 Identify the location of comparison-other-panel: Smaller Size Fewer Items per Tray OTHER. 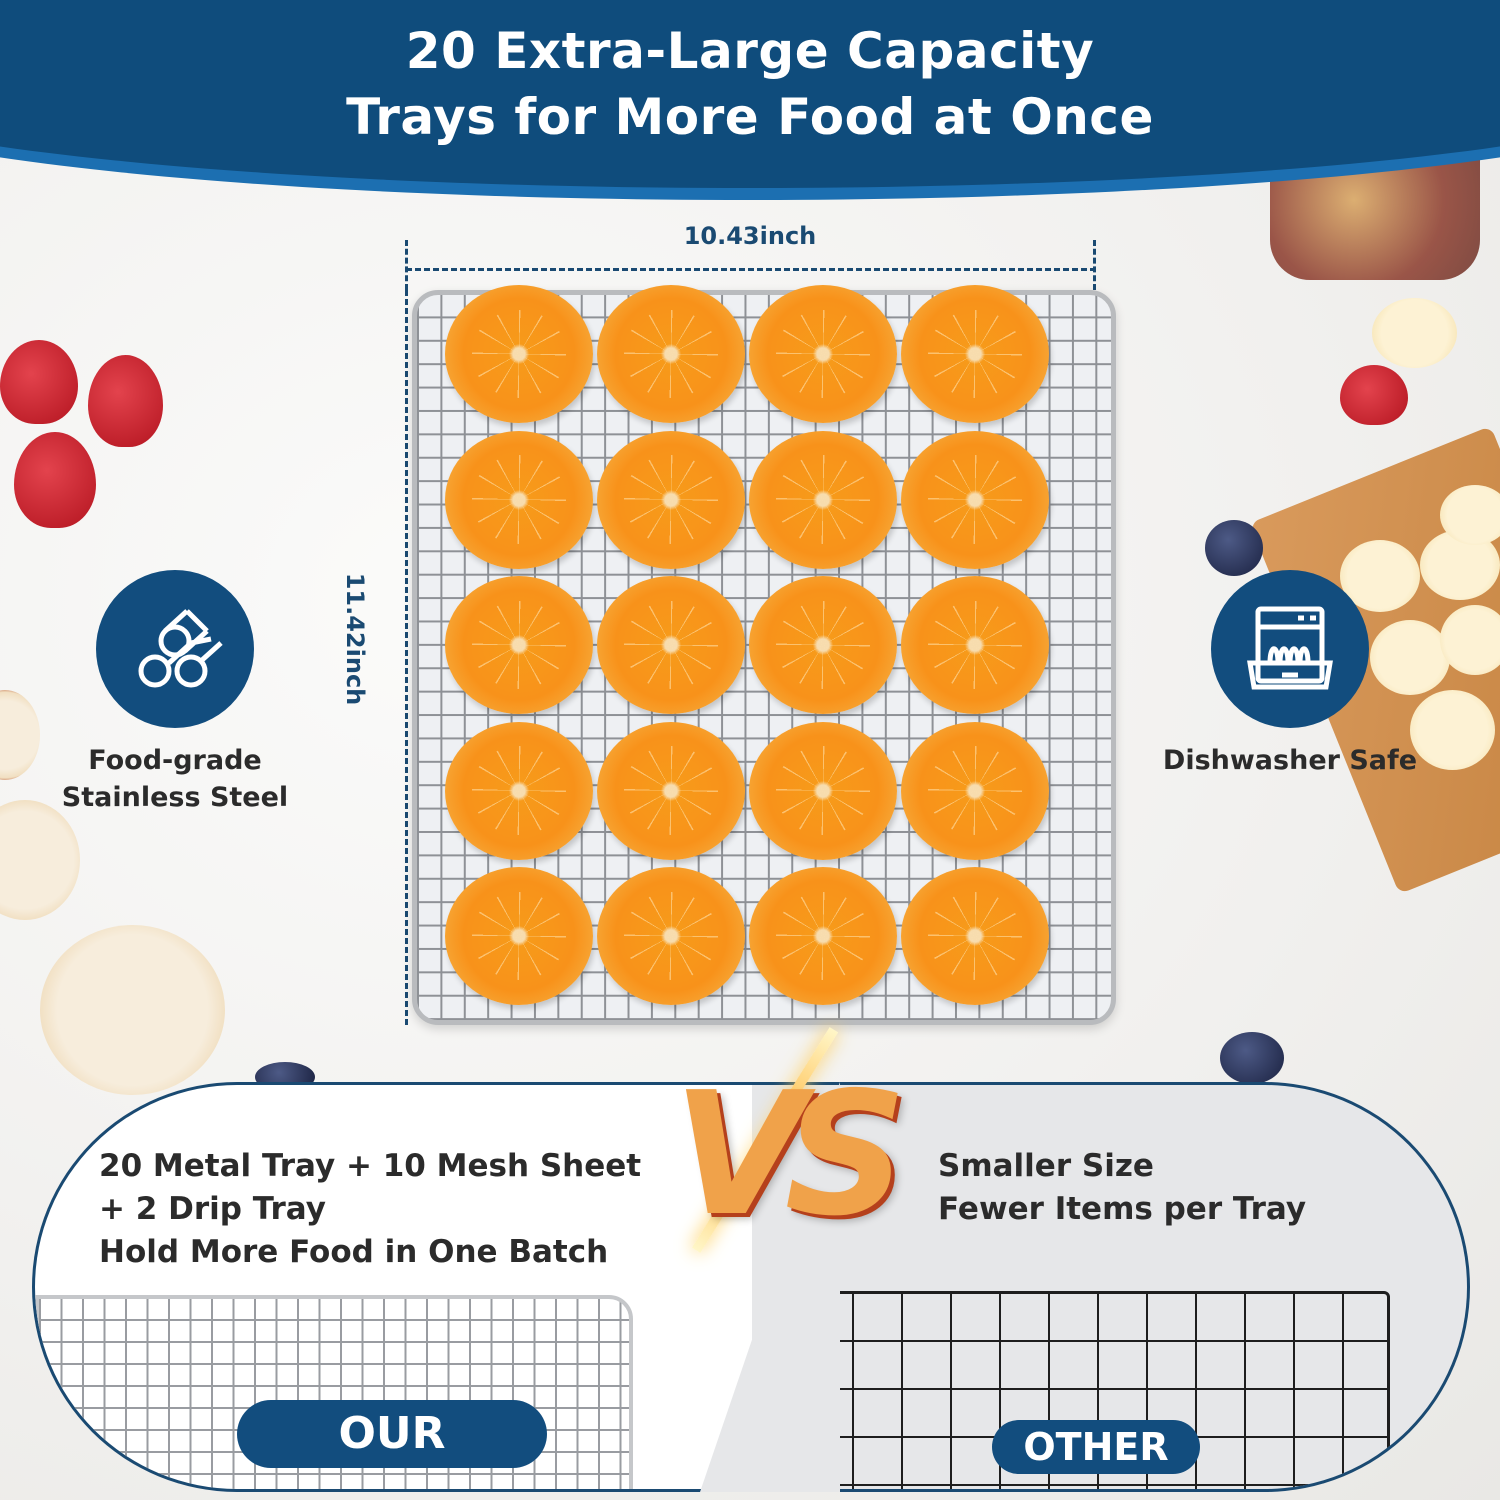
(1111, 1287).